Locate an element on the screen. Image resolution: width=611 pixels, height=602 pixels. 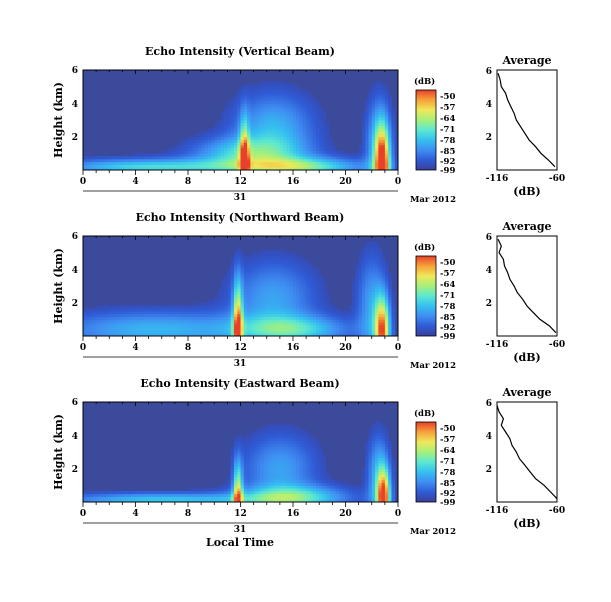
day-label: 31 is located at coordinates (240, 198).